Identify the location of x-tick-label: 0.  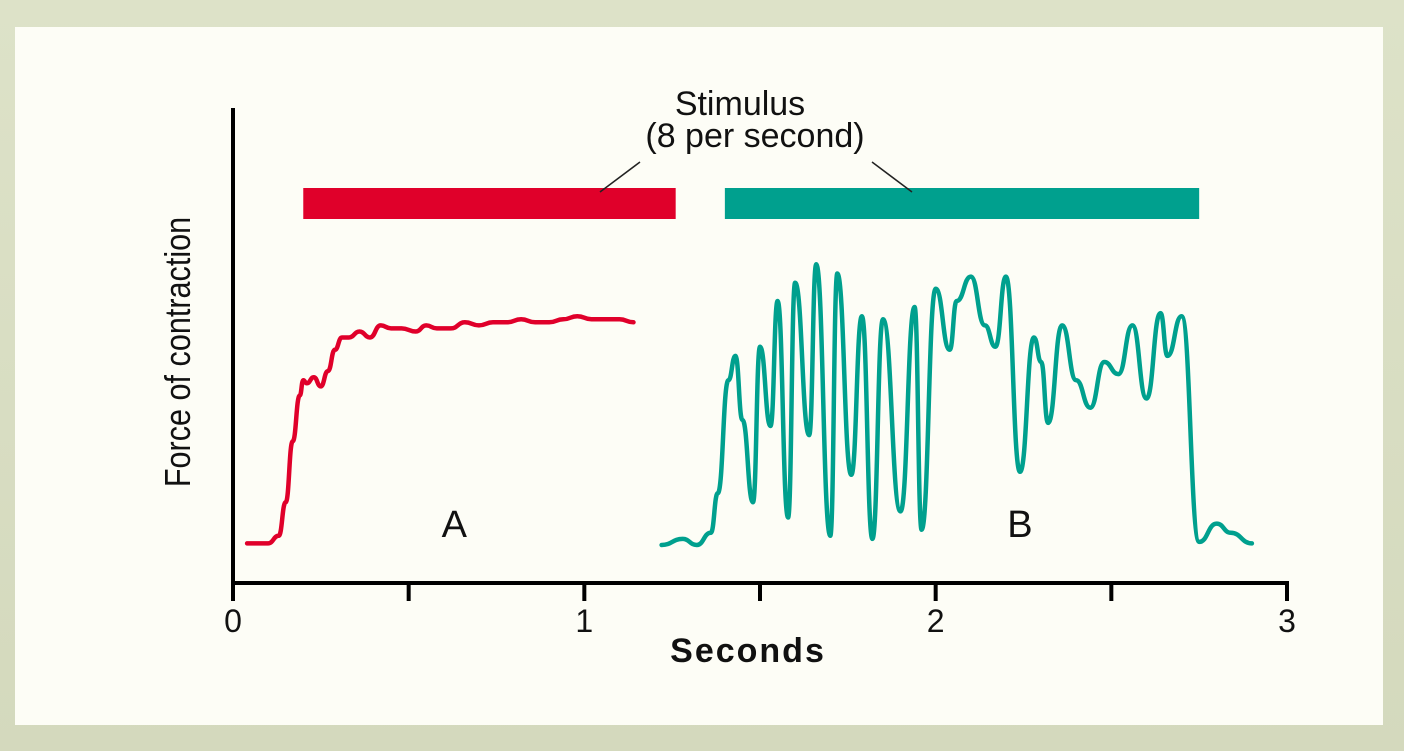
(233, 621).